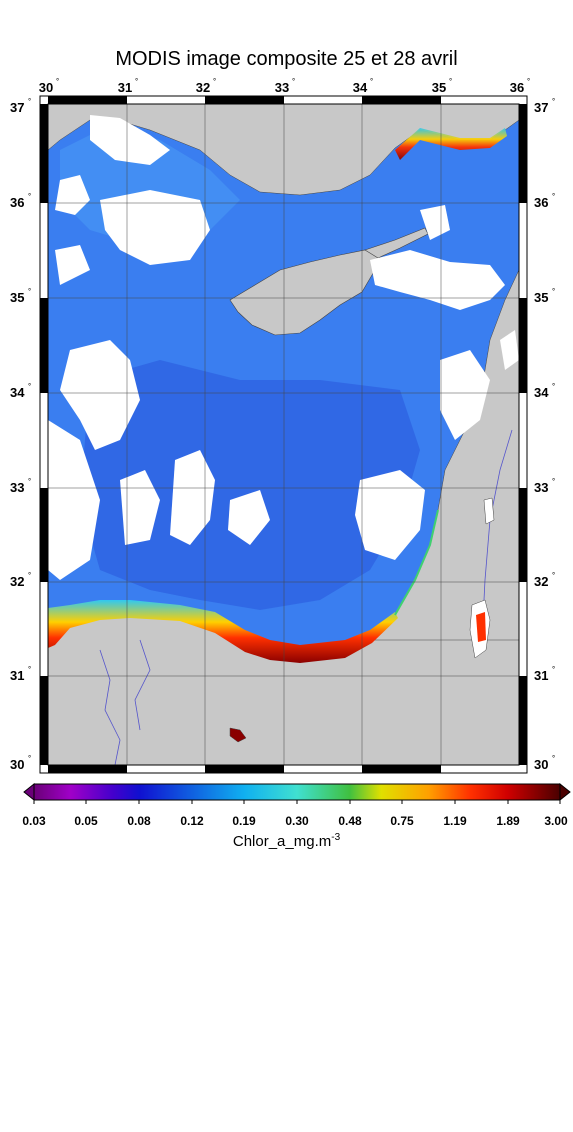  What do you see at coordinates (541, 675) in the screenshot?
I see `lat-label-right: 31` at bounding box center [541, 675].